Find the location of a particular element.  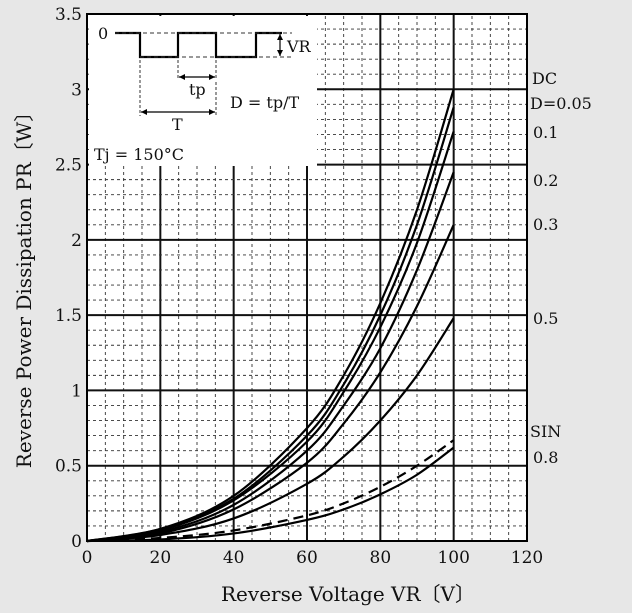

waveform-inset: 0 VR tp T D = tp/T Tj = 150°C is located at coordinates (203, 91).